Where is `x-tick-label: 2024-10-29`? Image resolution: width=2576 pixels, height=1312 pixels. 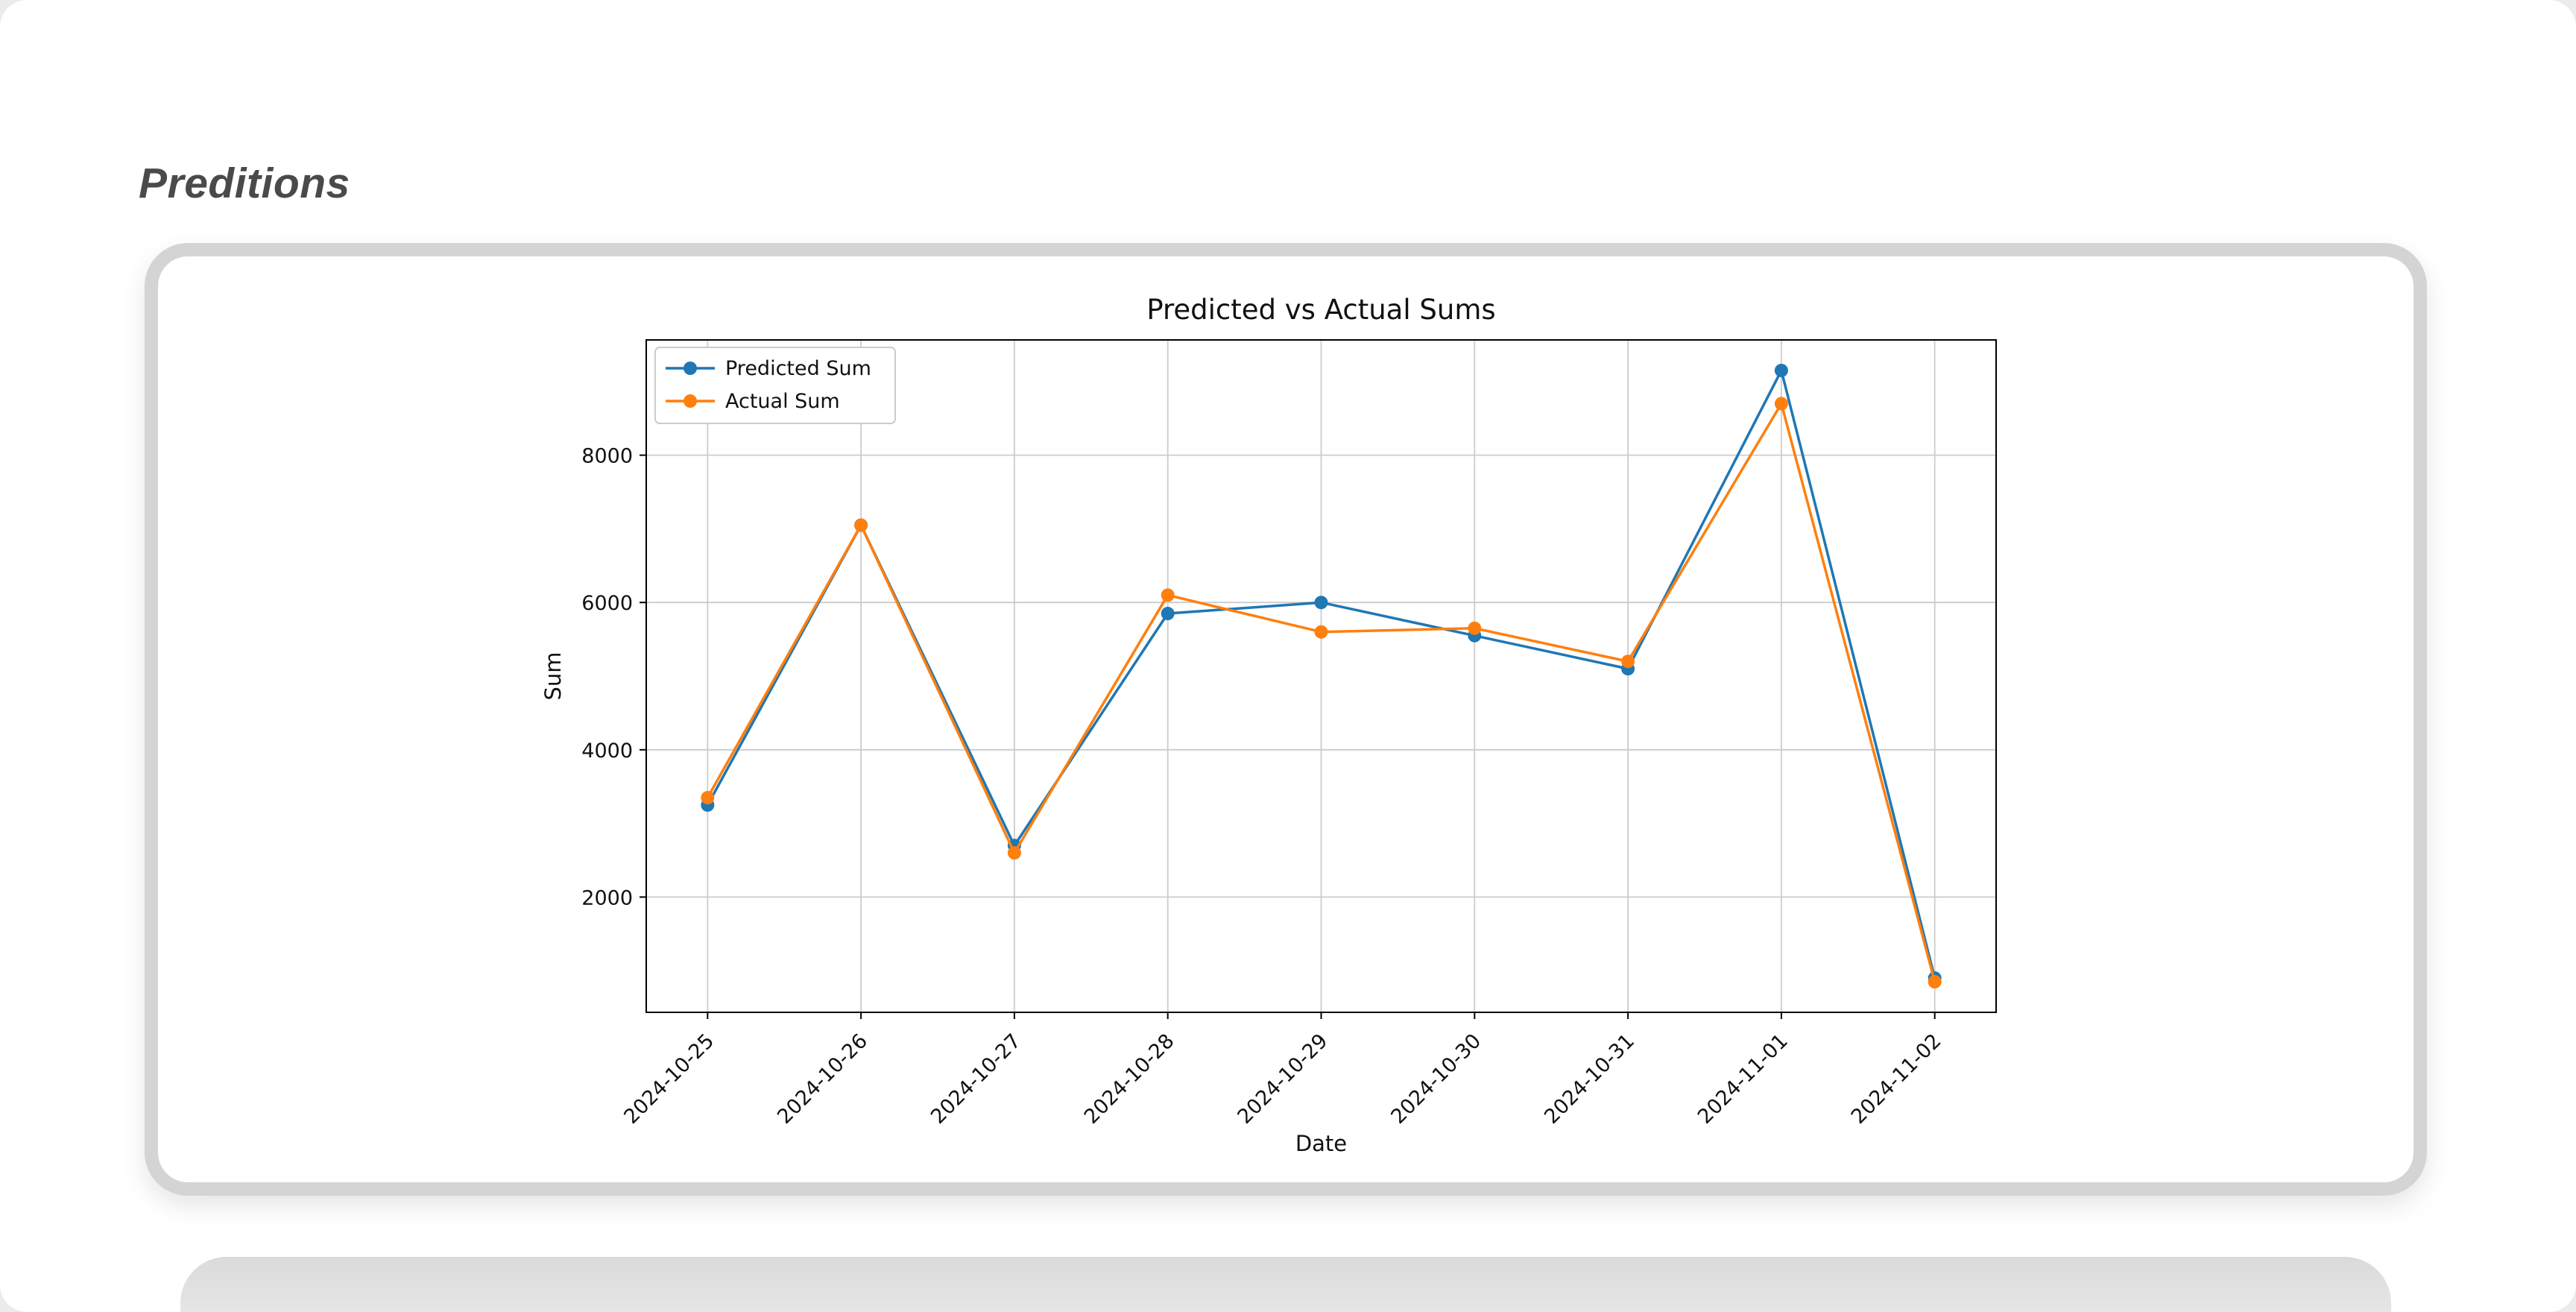 x-tick-label: 2024-10-29 is located at coordinates (1283, 1079).